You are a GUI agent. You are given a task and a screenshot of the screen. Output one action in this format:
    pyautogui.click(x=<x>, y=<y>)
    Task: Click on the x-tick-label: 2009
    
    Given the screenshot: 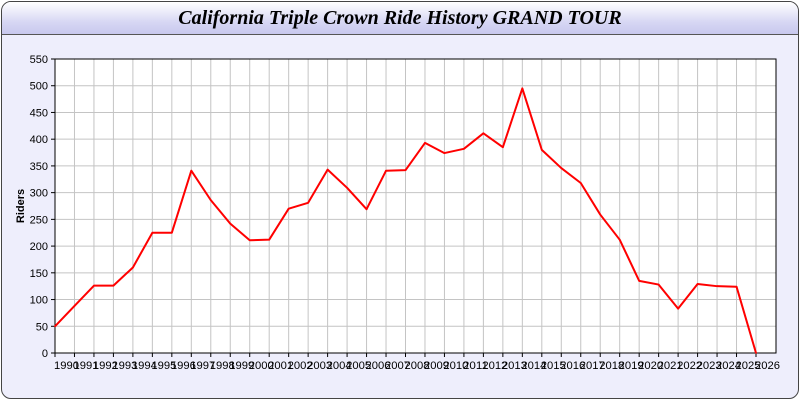 What is the action you would take?
    pyautogui.click(x=436, y=366)
    